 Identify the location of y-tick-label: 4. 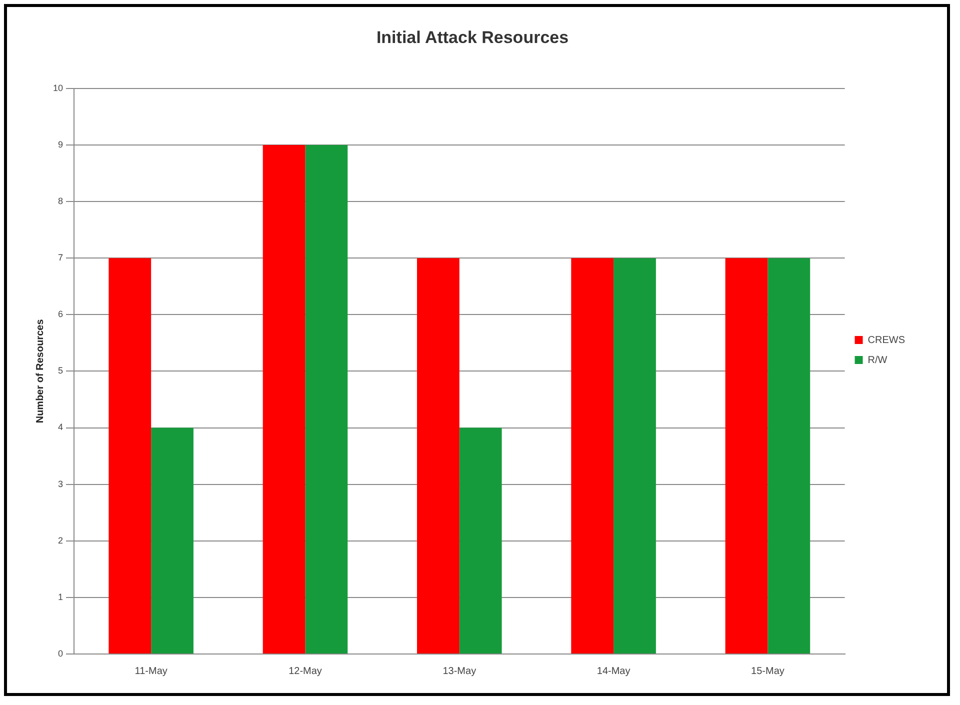
(61, 427).